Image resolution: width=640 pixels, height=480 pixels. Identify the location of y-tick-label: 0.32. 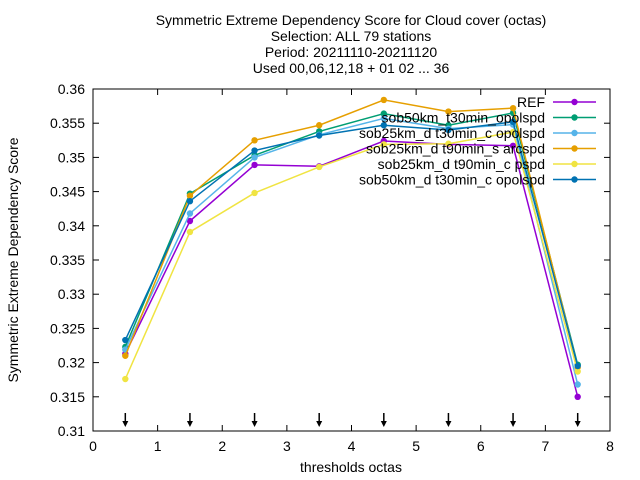
(71, 363).